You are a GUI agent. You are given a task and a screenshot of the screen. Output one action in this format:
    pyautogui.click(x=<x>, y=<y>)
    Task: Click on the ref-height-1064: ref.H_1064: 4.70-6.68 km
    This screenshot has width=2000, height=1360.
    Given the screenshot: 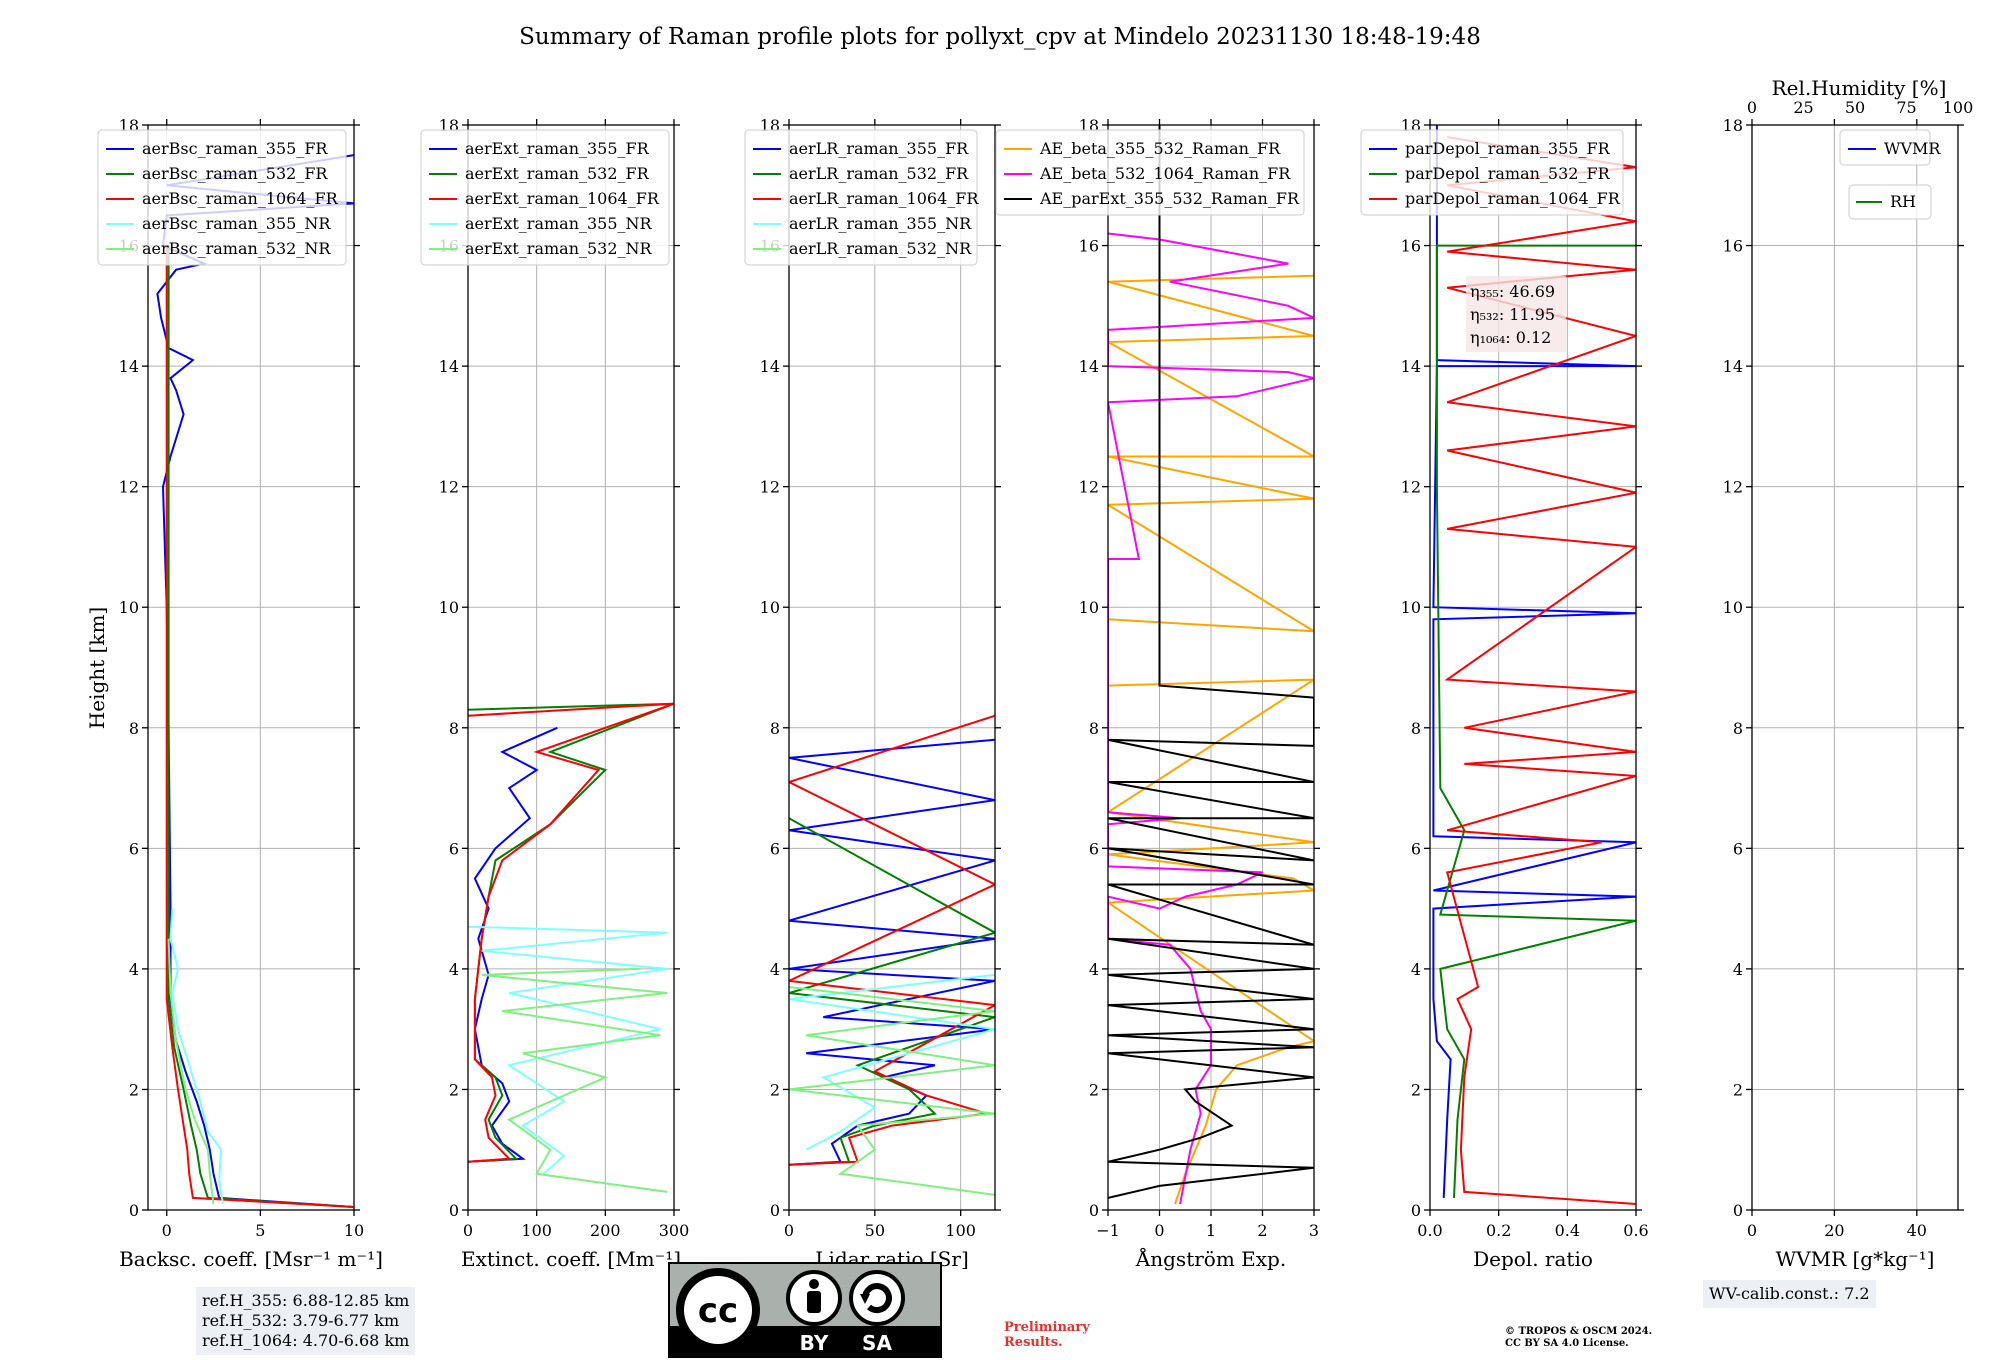 What is the action you would take?
    pyautogui.click(x=306, y=1340)
    